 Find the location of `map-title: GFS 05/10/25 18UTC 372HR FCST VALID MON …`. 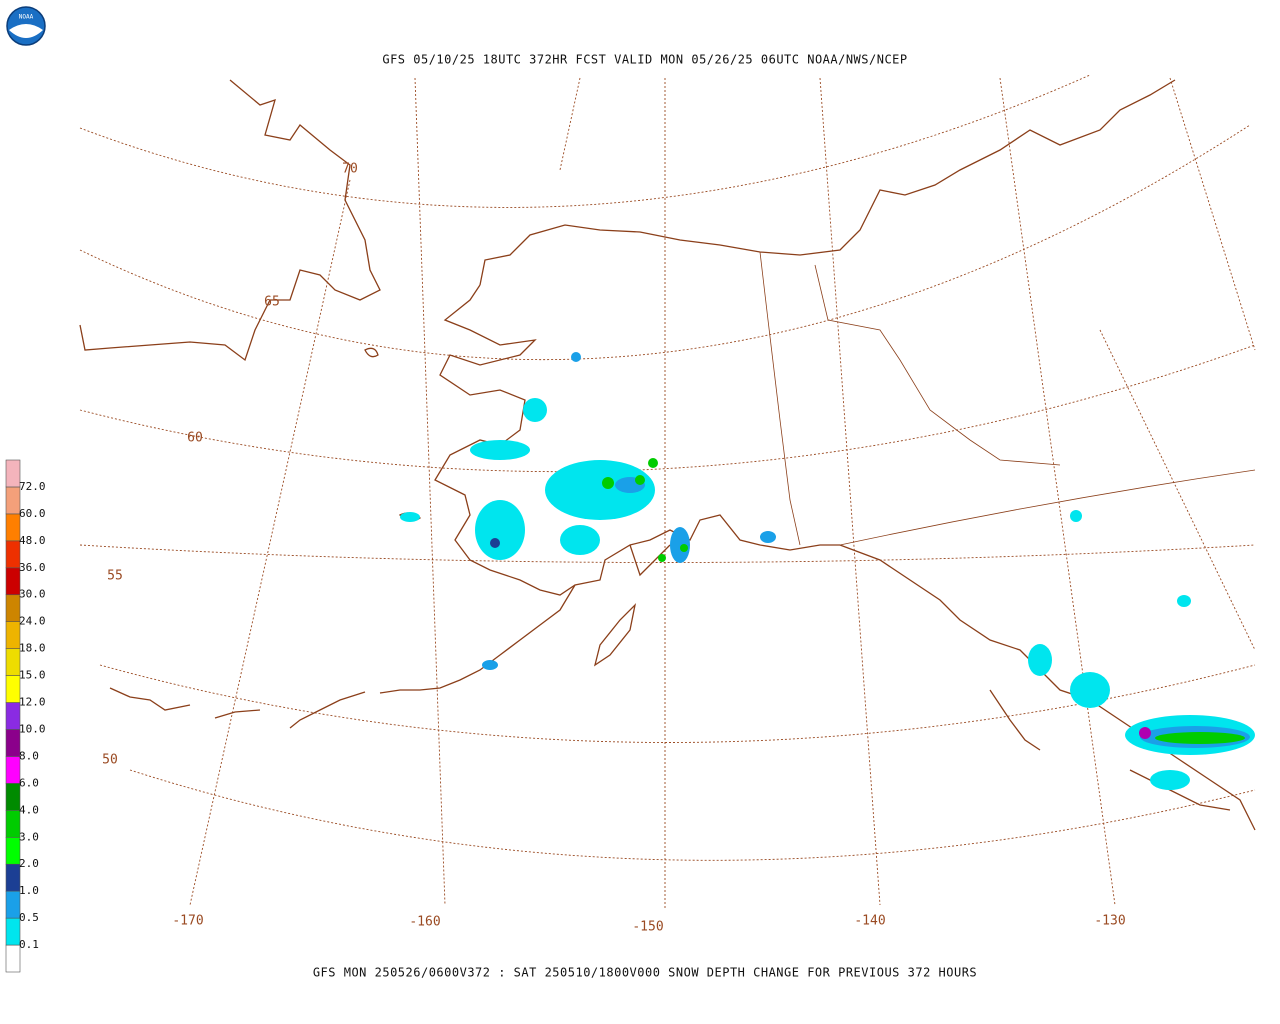

map-title: GFS 05/10/25 18UTC 372HR FCST VALID MON … is located at coordinates (644, 60).